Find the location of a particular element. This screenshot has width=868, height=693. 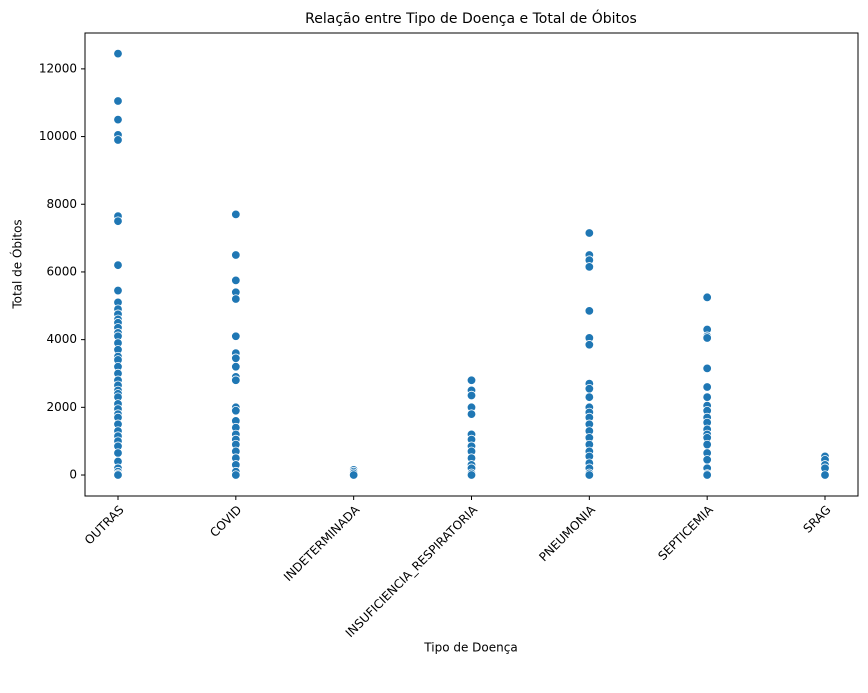

x-axis-label: Tipo de Doença is located at coordinates (470, 648).